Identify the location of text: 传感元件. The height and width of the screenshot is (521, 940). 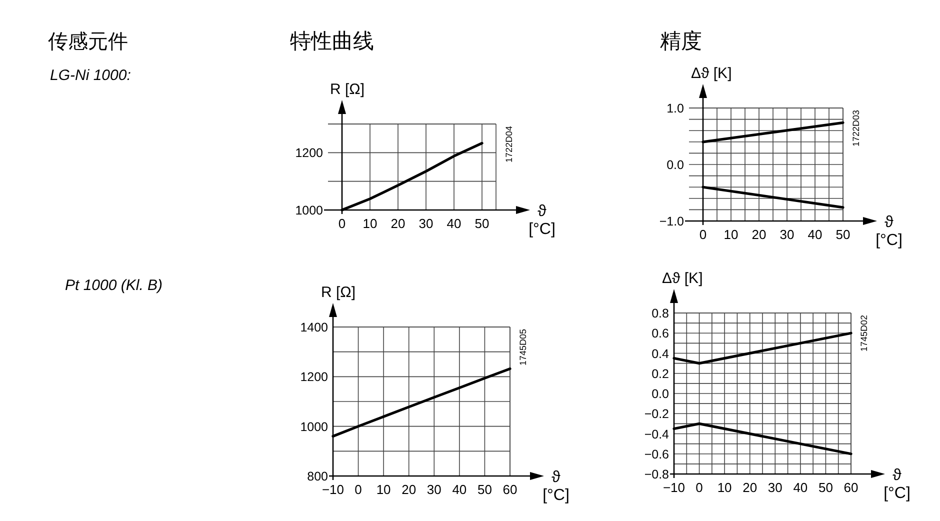
(88, 42).